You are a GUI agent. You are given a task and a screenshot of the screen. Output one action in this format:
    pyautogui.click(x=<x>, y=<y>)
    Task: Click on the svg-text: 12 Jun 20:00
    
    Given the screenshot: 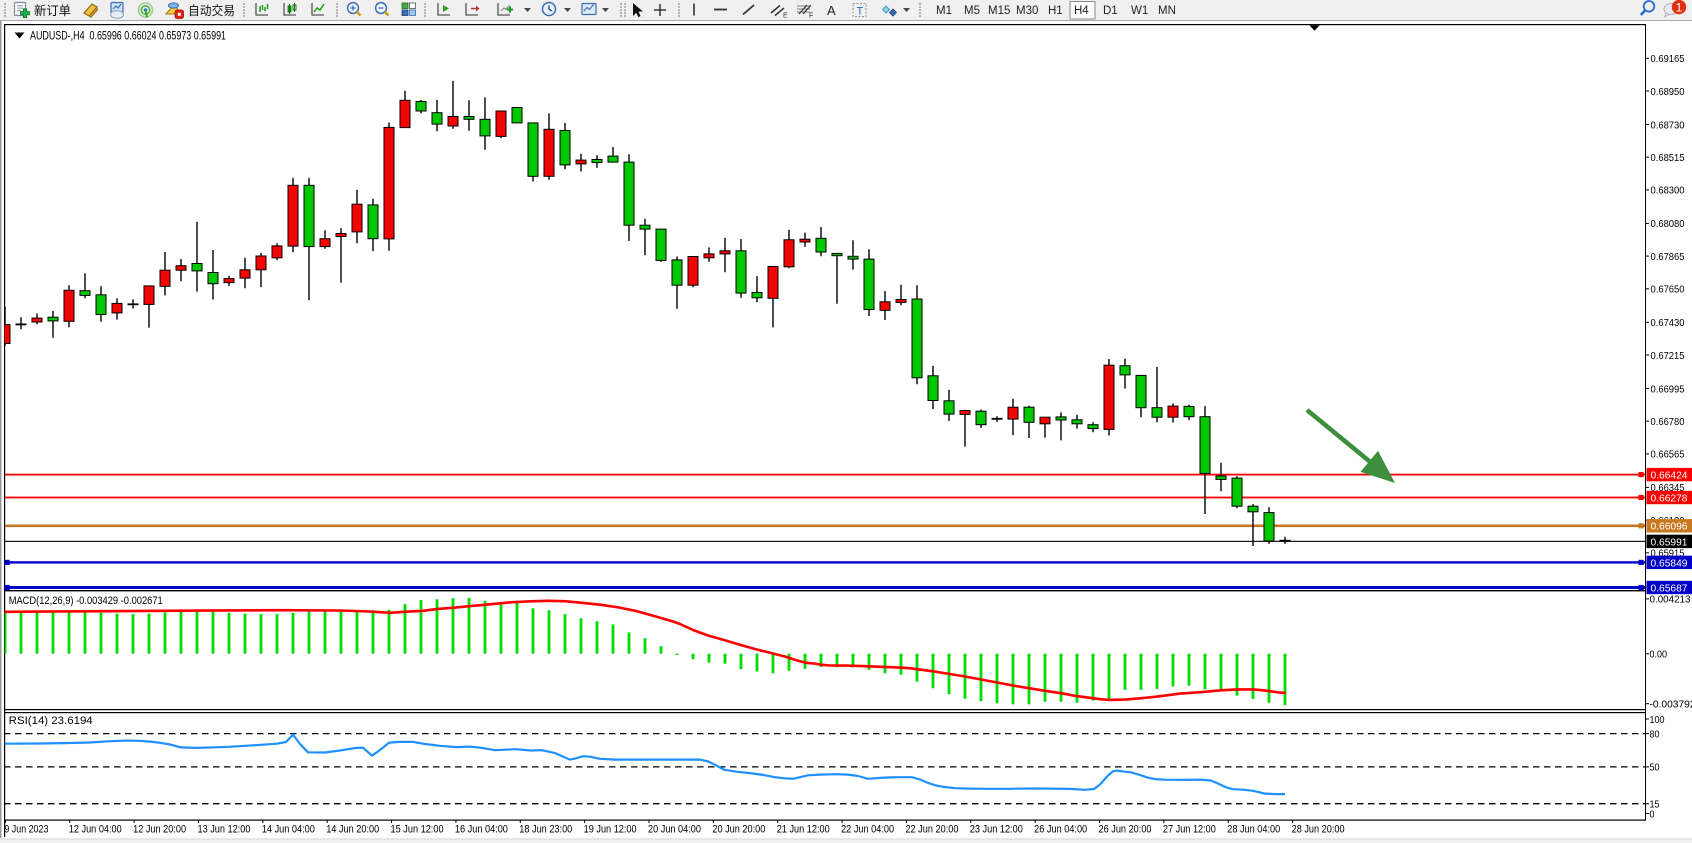 What is the action you would take?
    pyautogui.click(x=159, y=830)
    